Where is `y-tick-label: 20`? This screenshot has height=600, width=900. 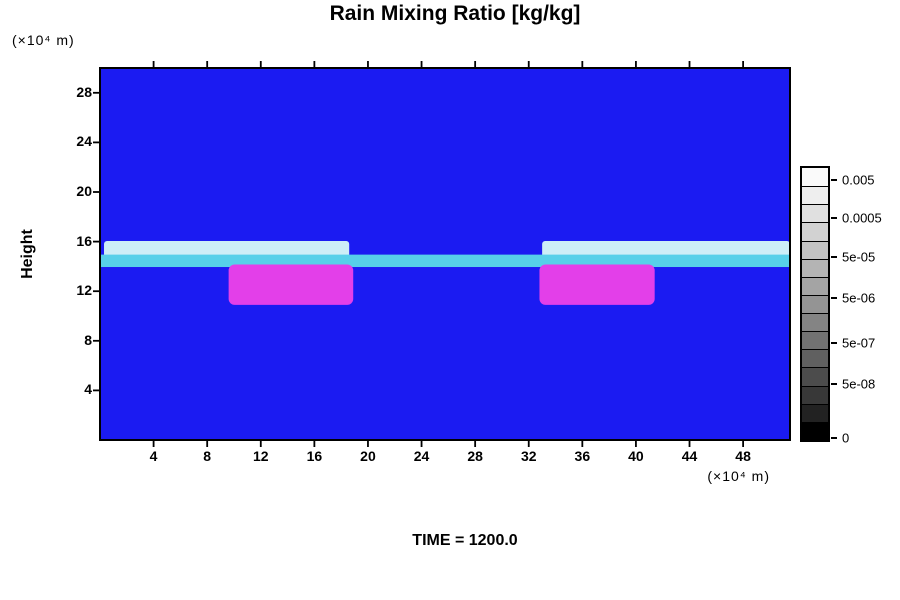
y-tick-label: 20 is located at coordinates (84, 191).